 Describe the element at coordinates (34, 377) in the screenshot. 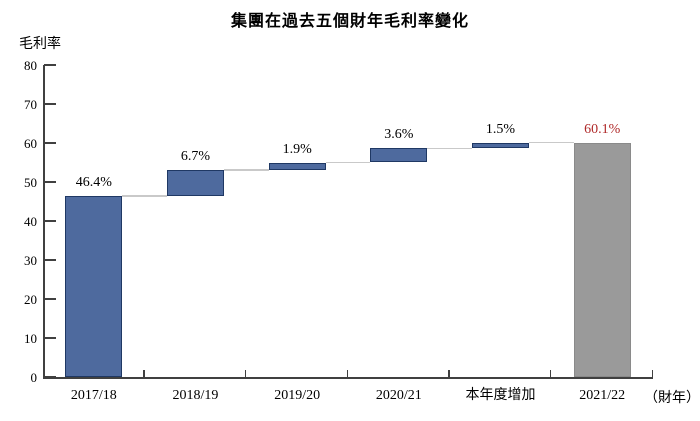

I see `y-tick-label: 0` at that location.